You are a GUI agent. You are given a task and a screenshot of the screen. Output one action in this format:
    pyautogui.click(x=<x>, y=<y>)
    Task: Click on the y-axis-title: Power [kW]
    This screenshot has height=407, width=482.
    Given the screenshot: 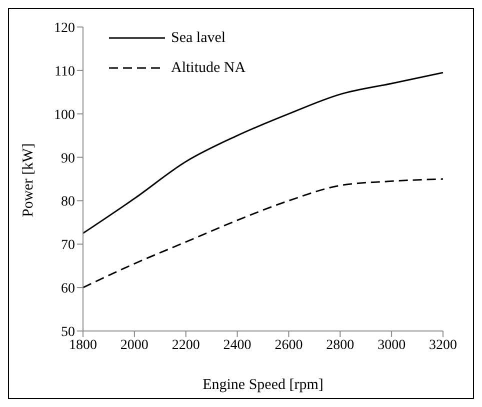 What is the action you would take?
    pyautogui.click(x=28, y=180)
    